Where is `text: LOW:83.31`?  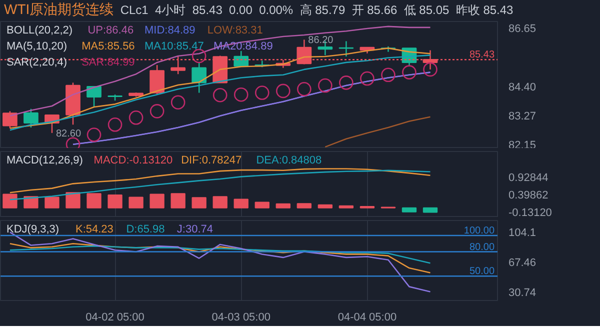 text: LOW:83.31 is located at coordinates (235, 30).